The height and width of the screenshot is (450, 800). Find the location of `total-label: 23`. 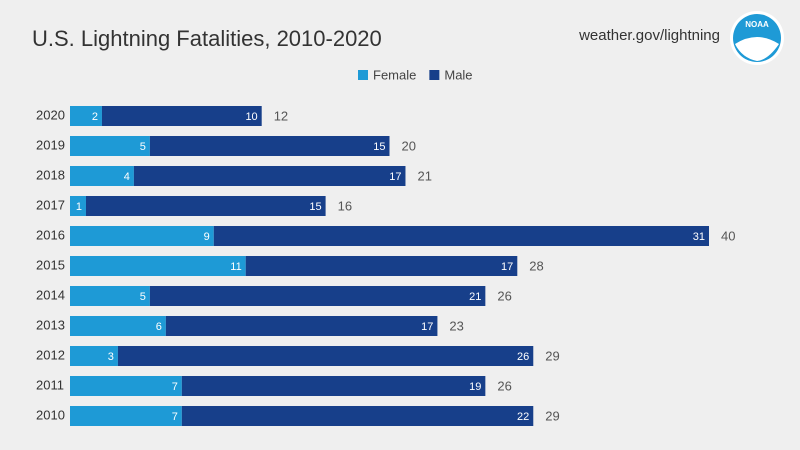

total-label: 23 is located at coordinates (456, 325).